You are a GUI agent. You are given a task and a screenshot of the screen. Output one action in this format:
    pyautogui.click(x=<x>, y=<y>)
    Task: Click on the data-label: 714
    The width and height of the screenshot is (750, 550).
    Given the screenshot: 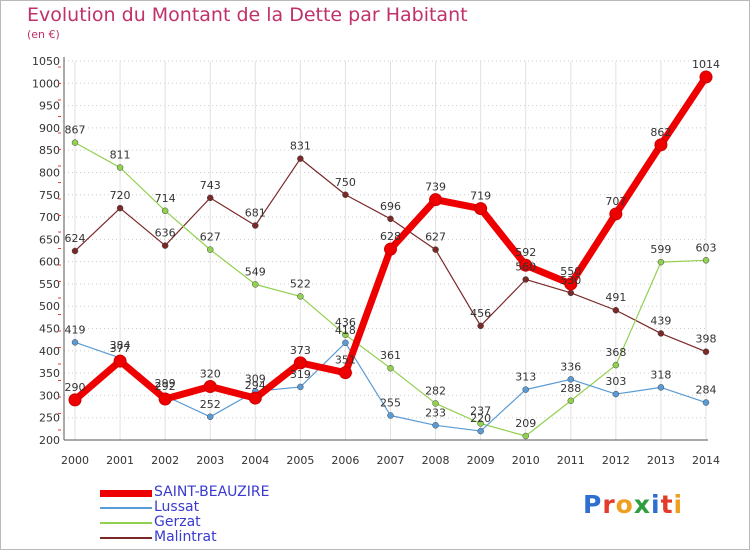 What is the action you would take?
    pyautogui.click(x=165, y=198)
    